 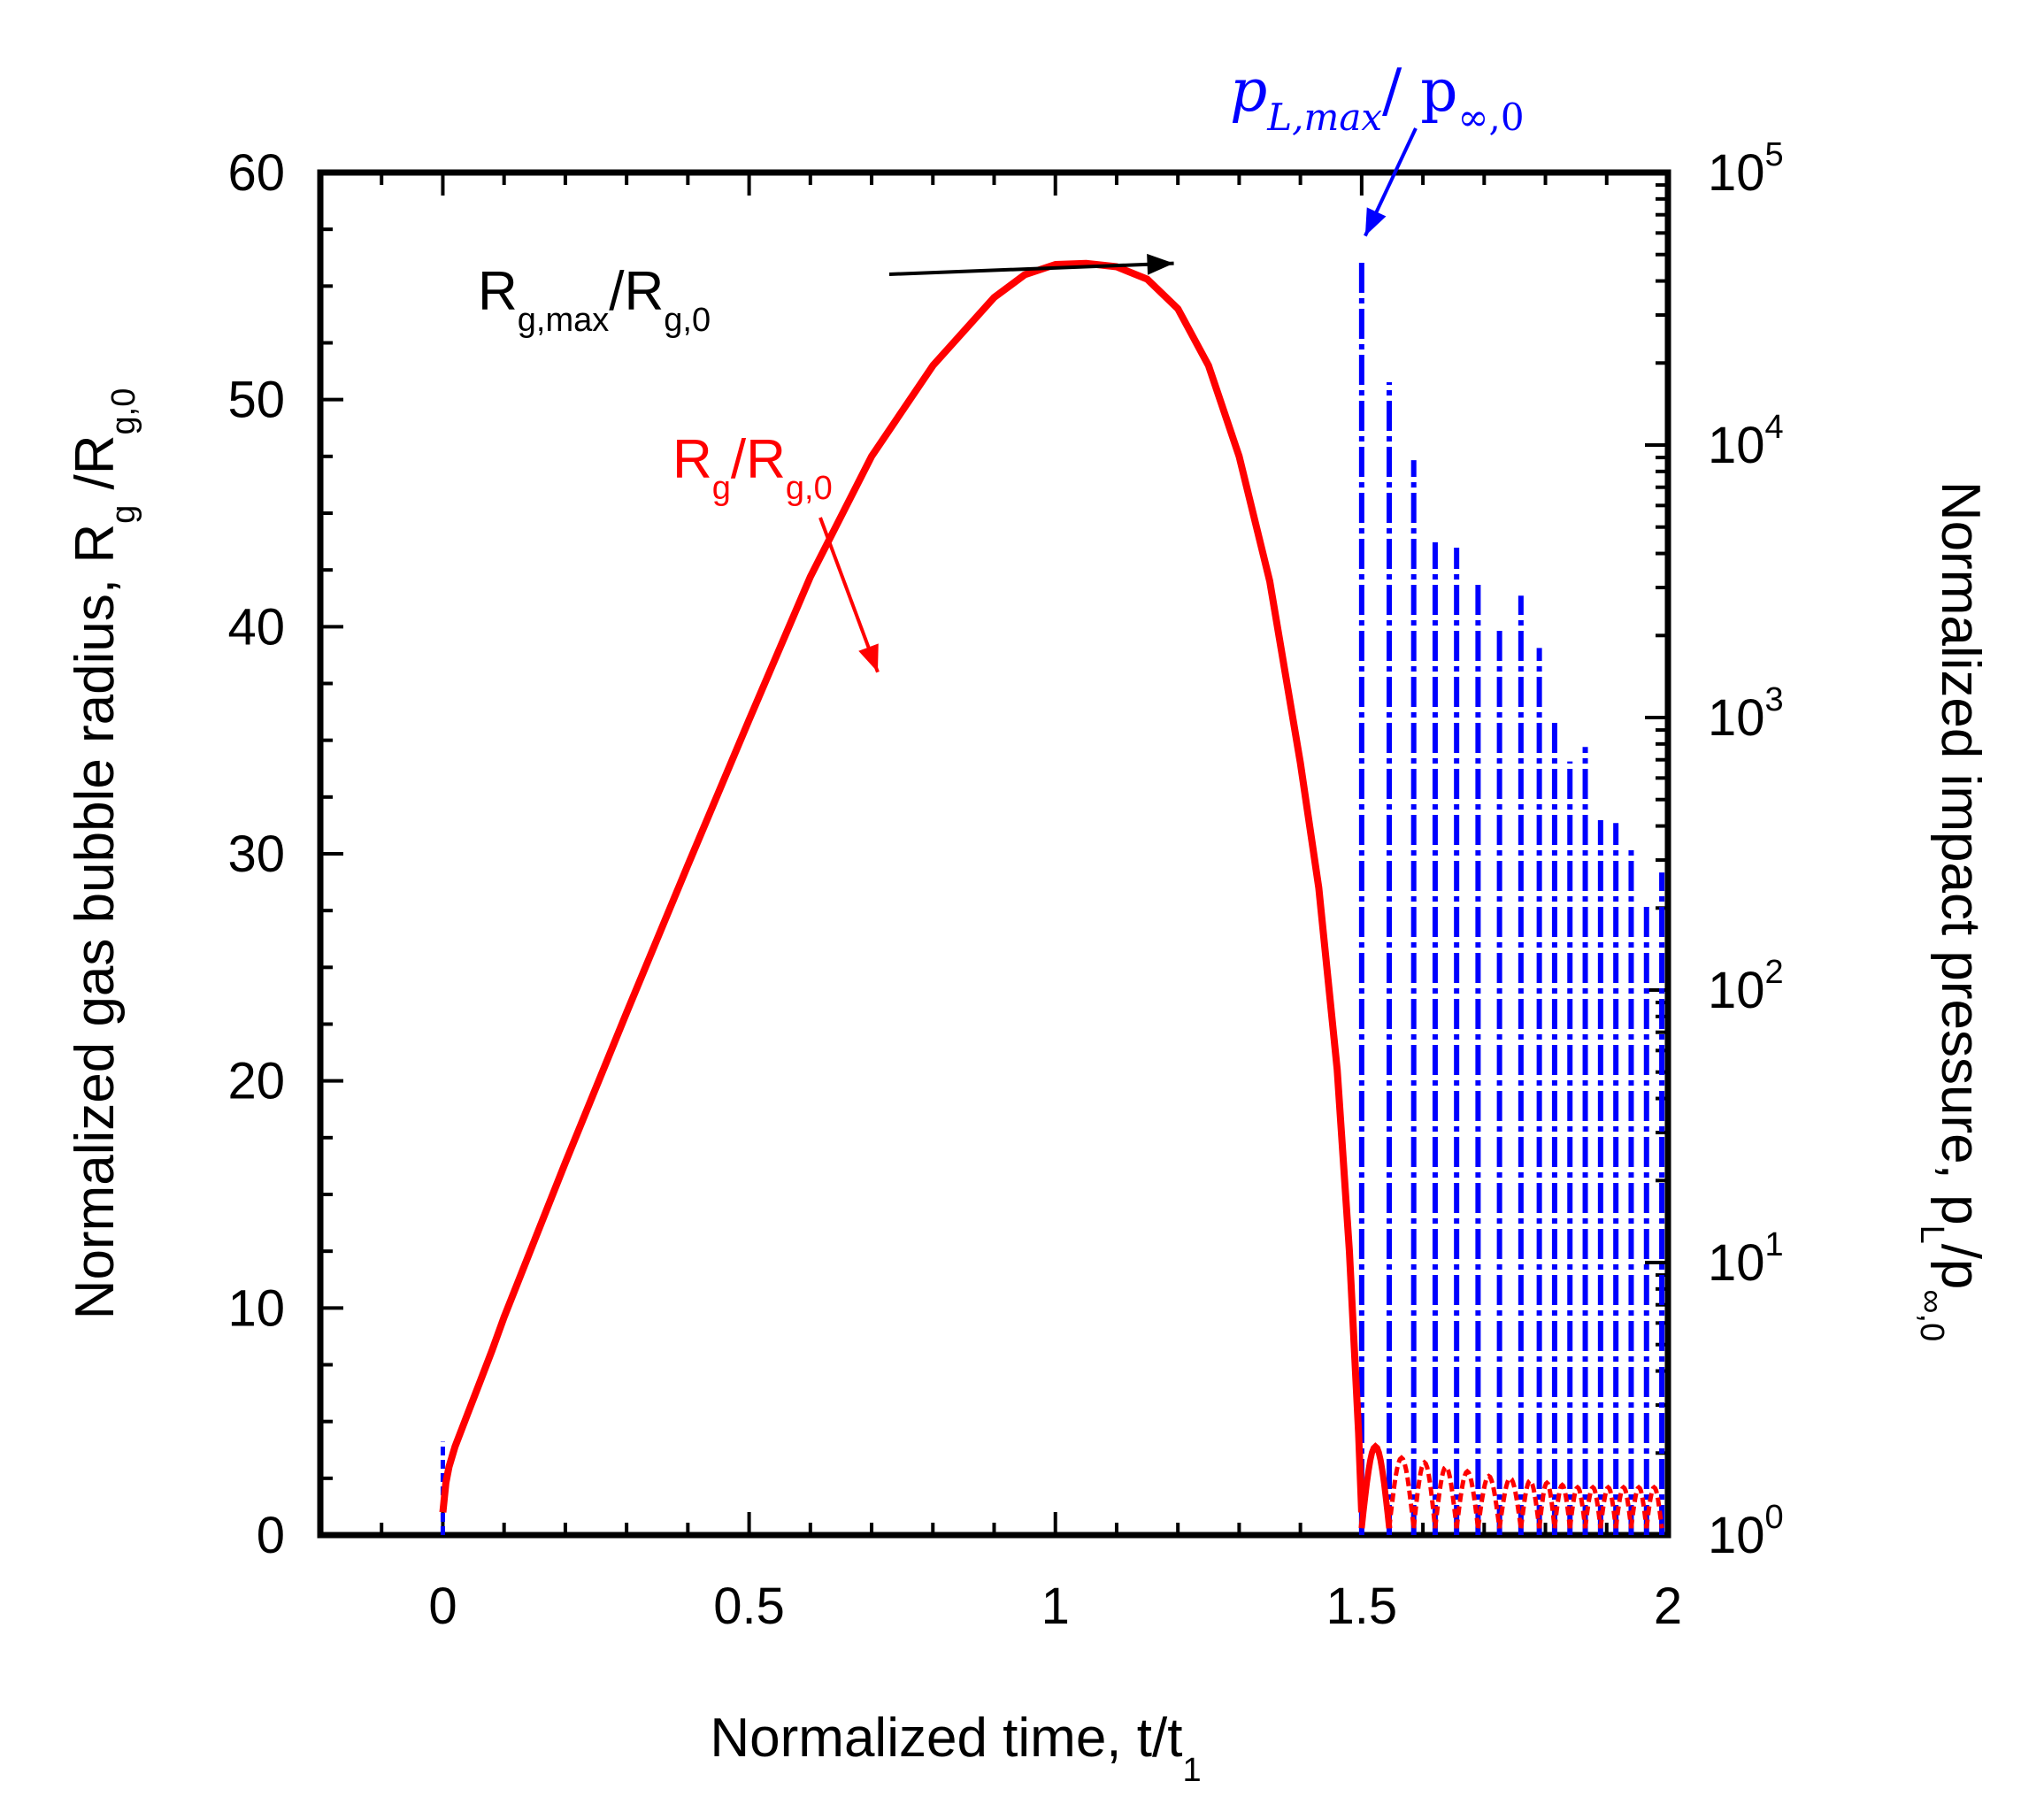 I want to click on x-tick-label: 1, so click(x=1055, y=1606).